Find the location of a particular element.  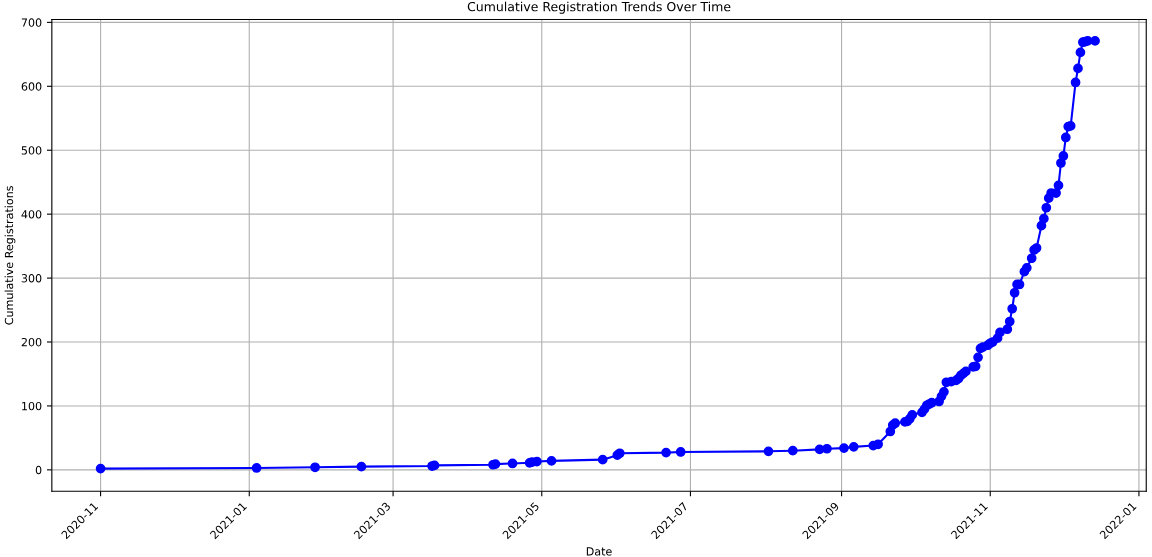

y-axis-title: Cumulative Registrations is located at coordinates (10, 255).